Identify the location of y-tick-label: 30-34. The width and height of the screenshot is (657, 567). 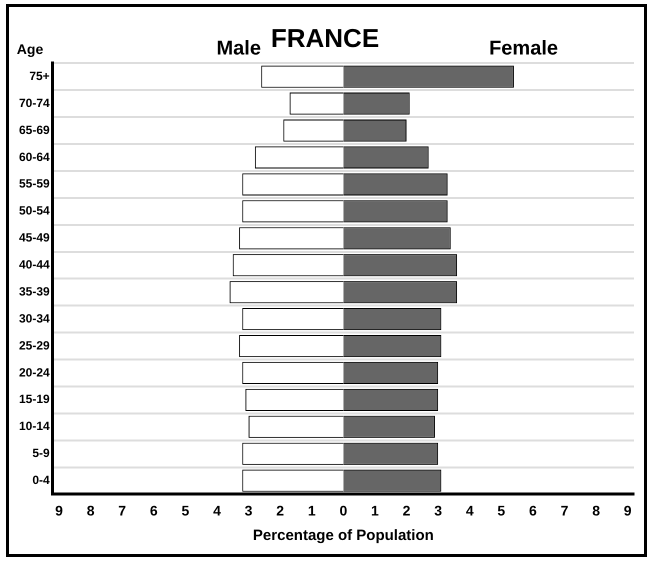
(34, 318).